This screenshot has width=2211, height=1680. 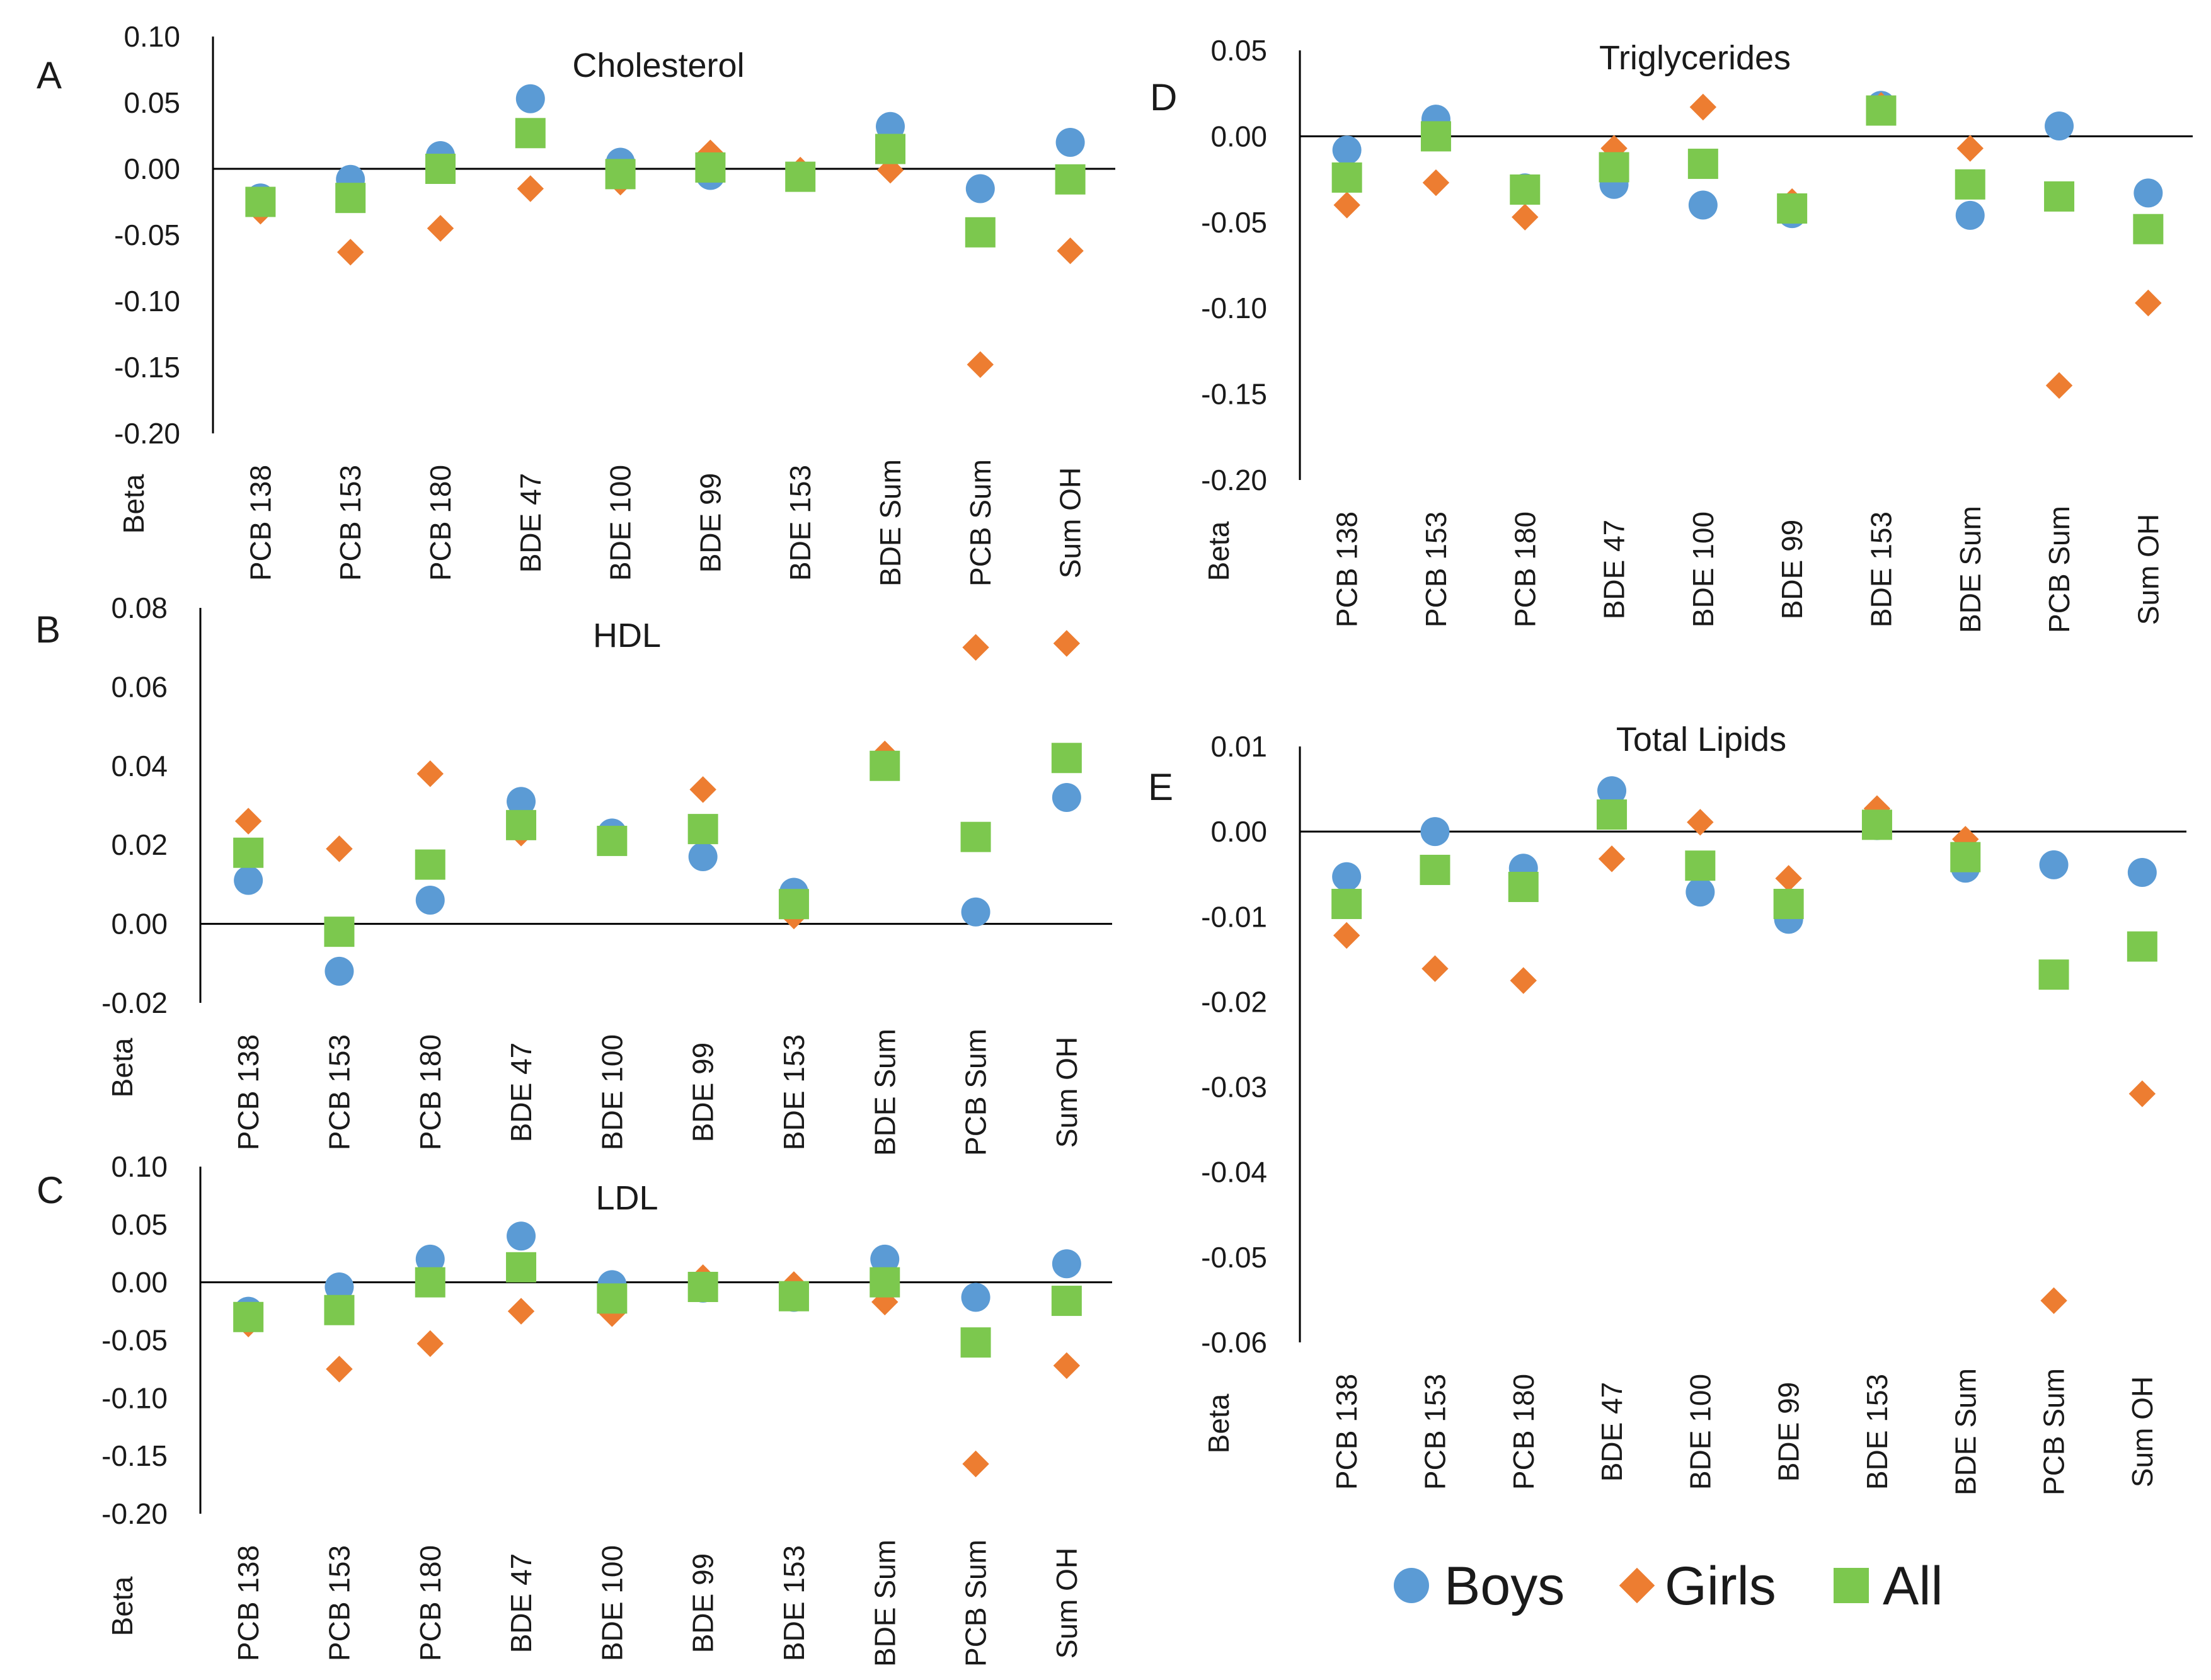 I want to click on panel-label: A, so click(x=49, y=75).